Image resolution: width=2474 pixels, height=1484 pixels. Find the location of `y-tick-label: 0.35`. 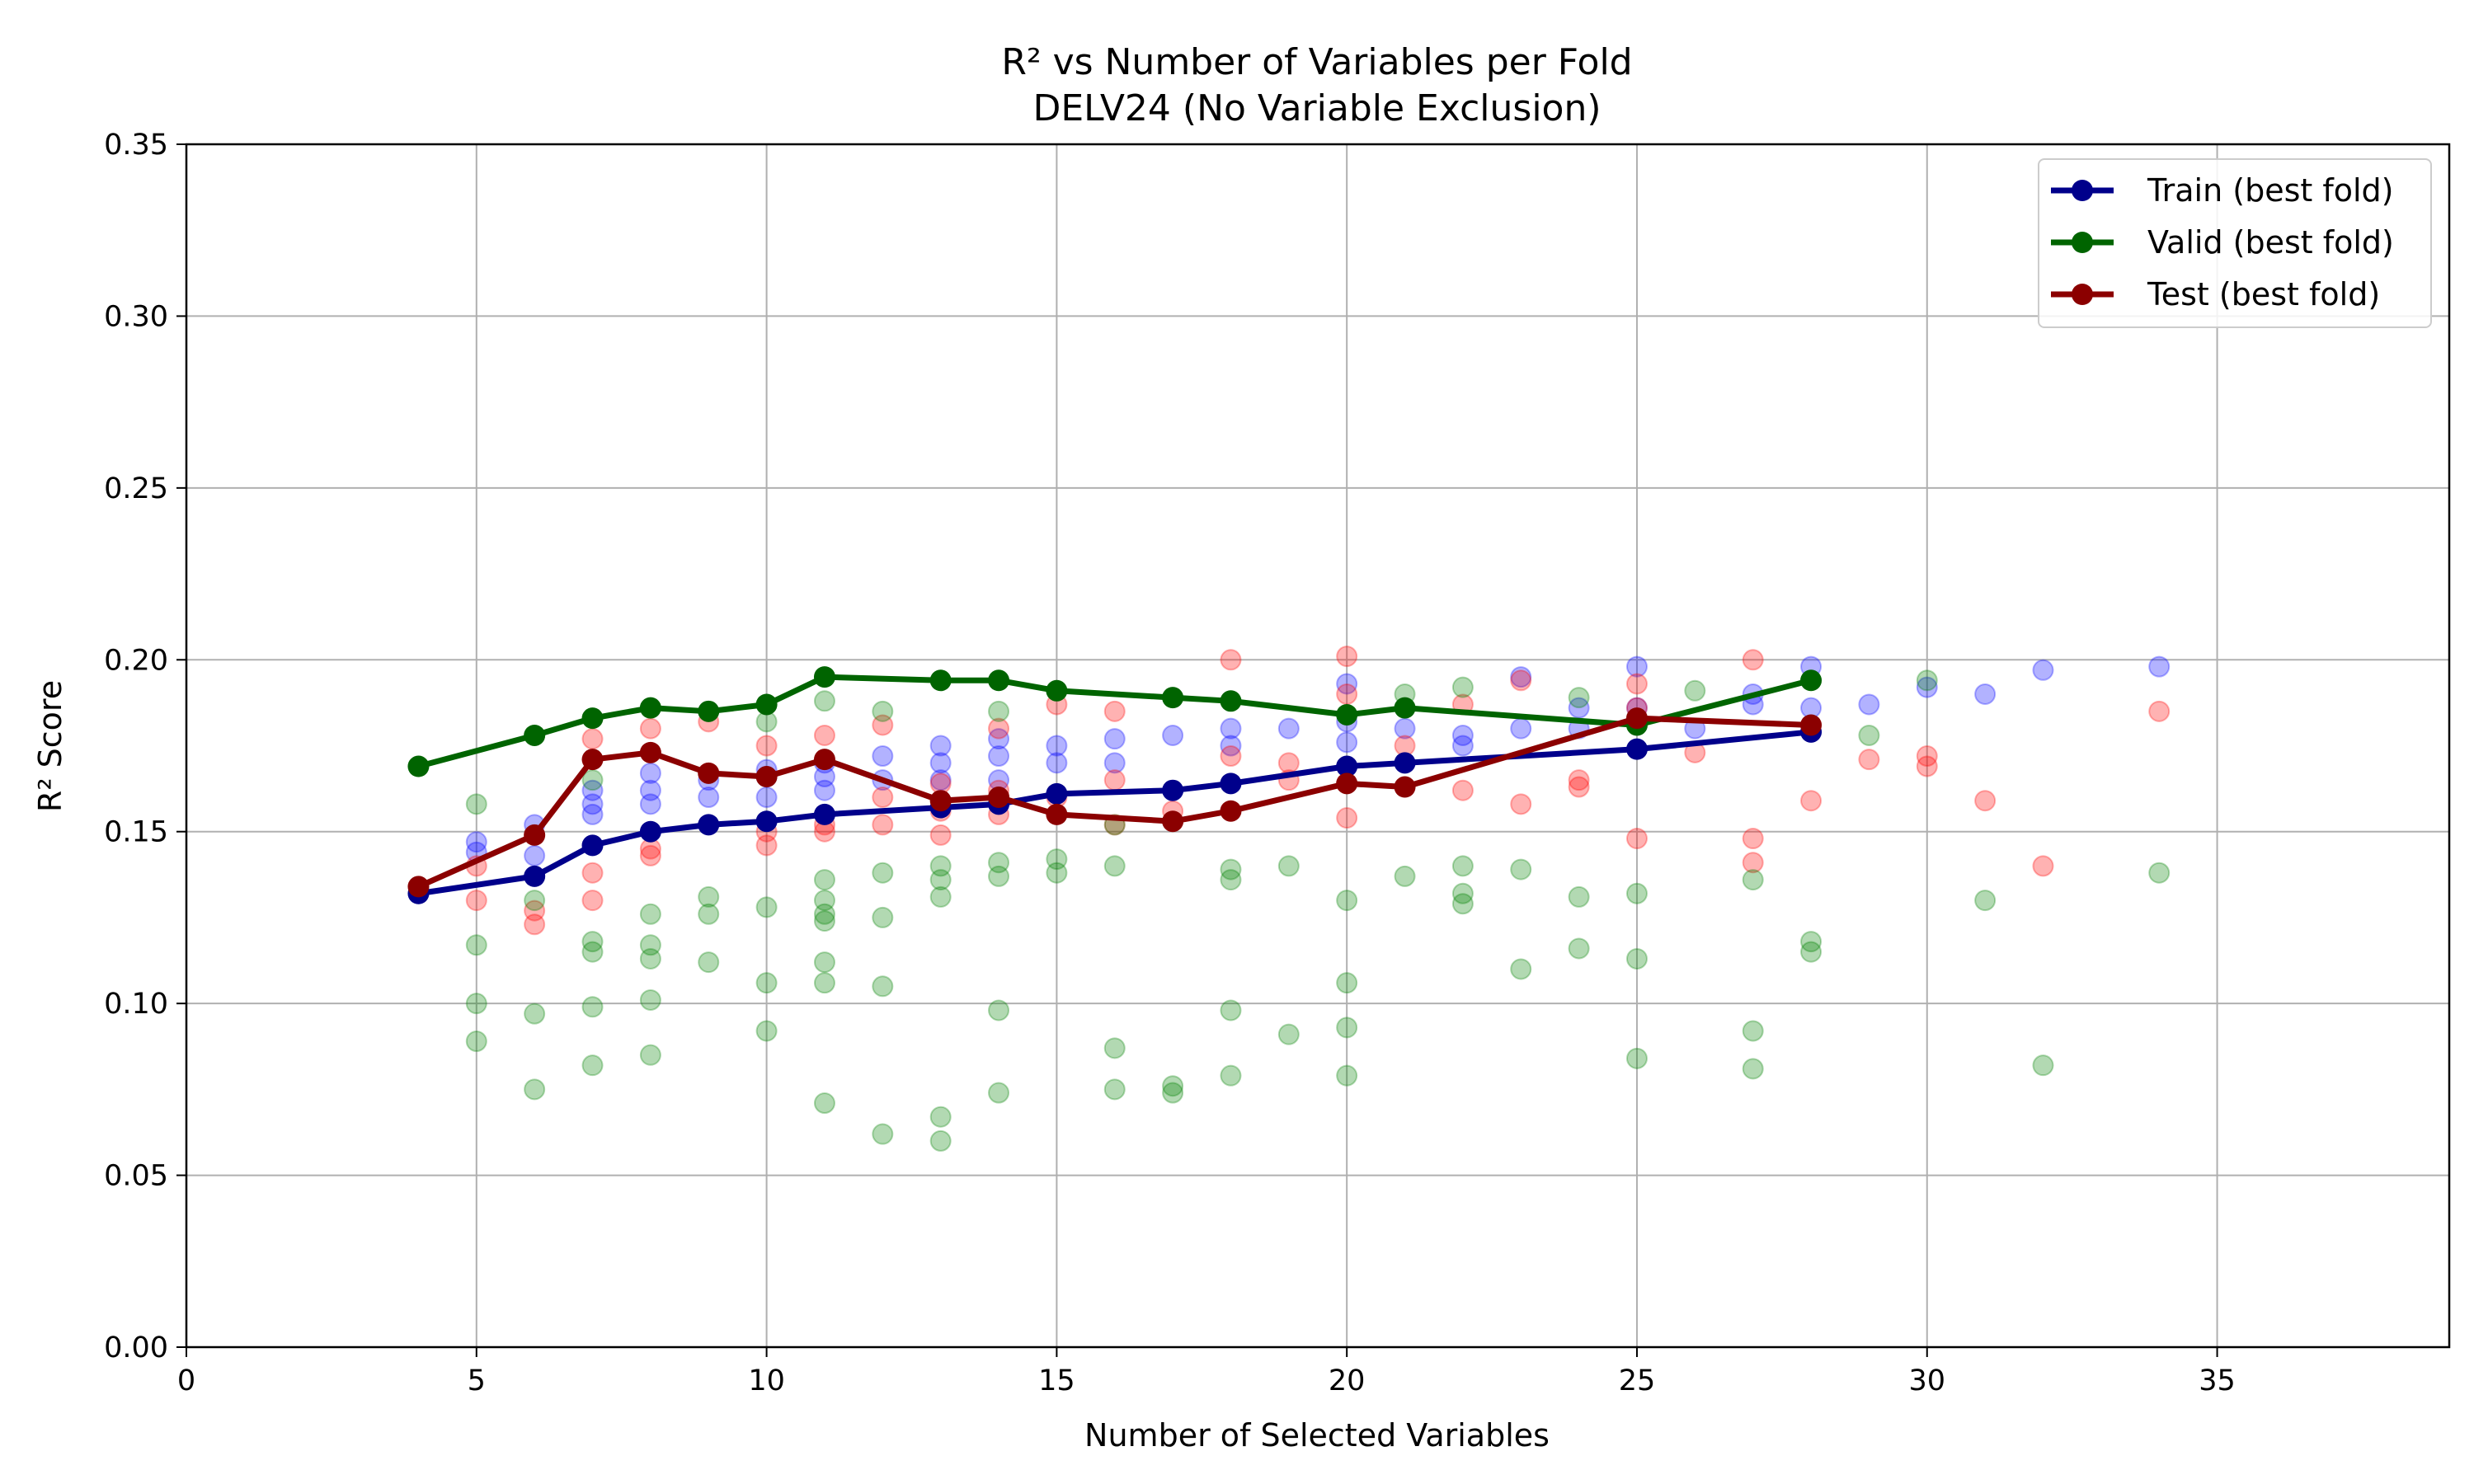

y-tick-label: 0.35 is located at coordinates (136, 145).